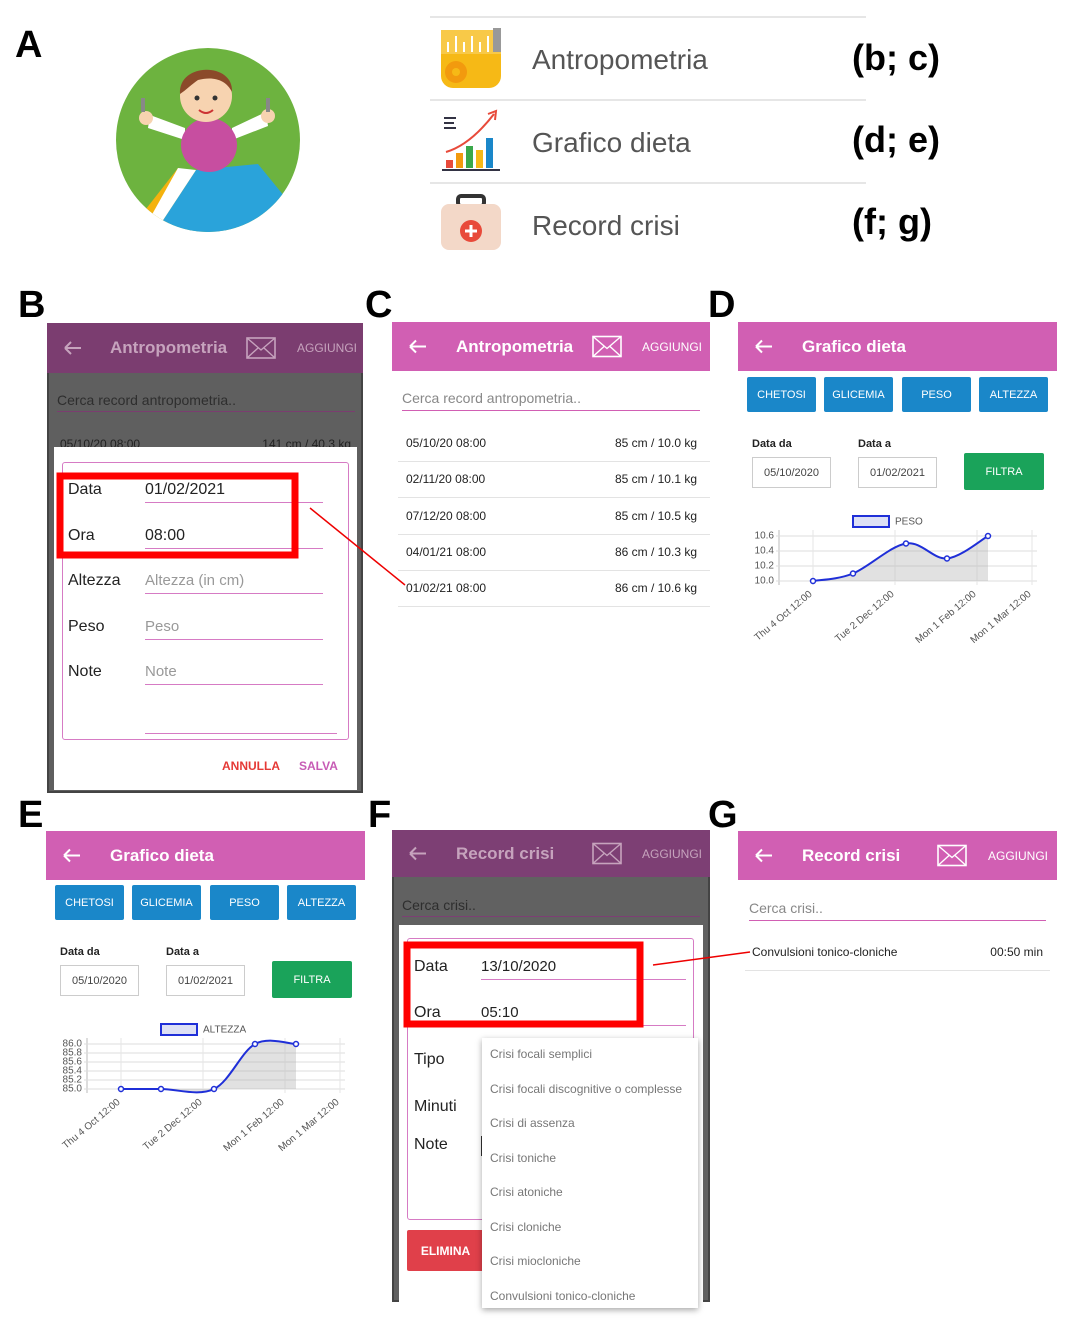  I want to click on menu-item-label: Antropometria, so click(620, 59).